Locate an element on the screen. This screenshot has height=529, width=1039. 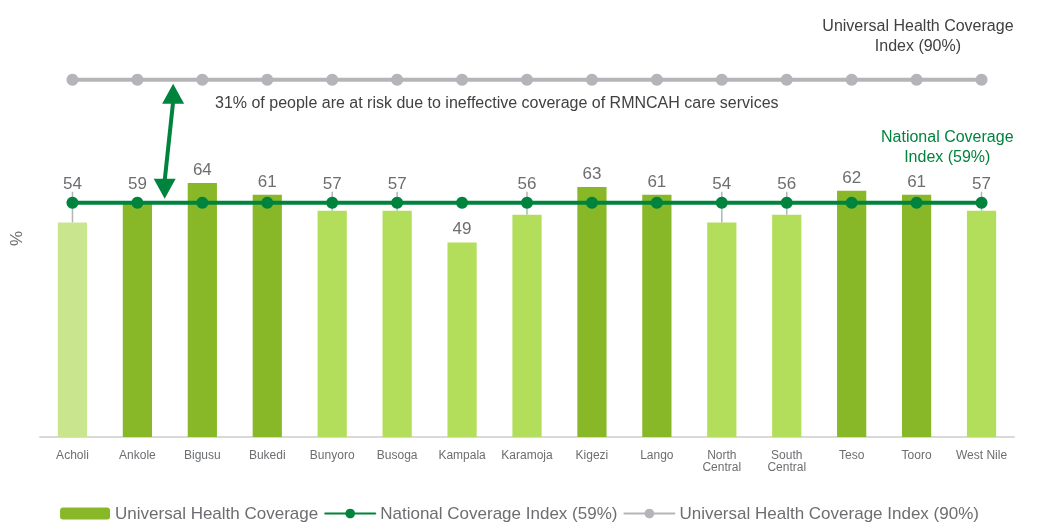
annotation: National Coverage Index (59%) is located at coordinates (947, 147).